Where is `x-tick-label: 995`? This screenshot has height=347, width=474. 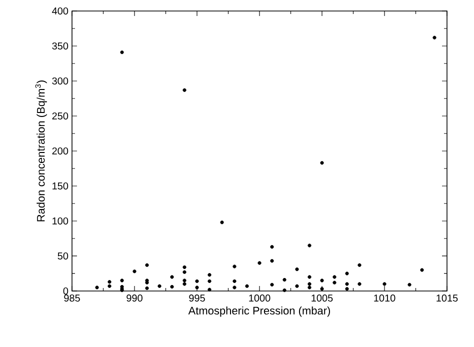
x-tick-label: 995 is located at coordinates (197, 298).